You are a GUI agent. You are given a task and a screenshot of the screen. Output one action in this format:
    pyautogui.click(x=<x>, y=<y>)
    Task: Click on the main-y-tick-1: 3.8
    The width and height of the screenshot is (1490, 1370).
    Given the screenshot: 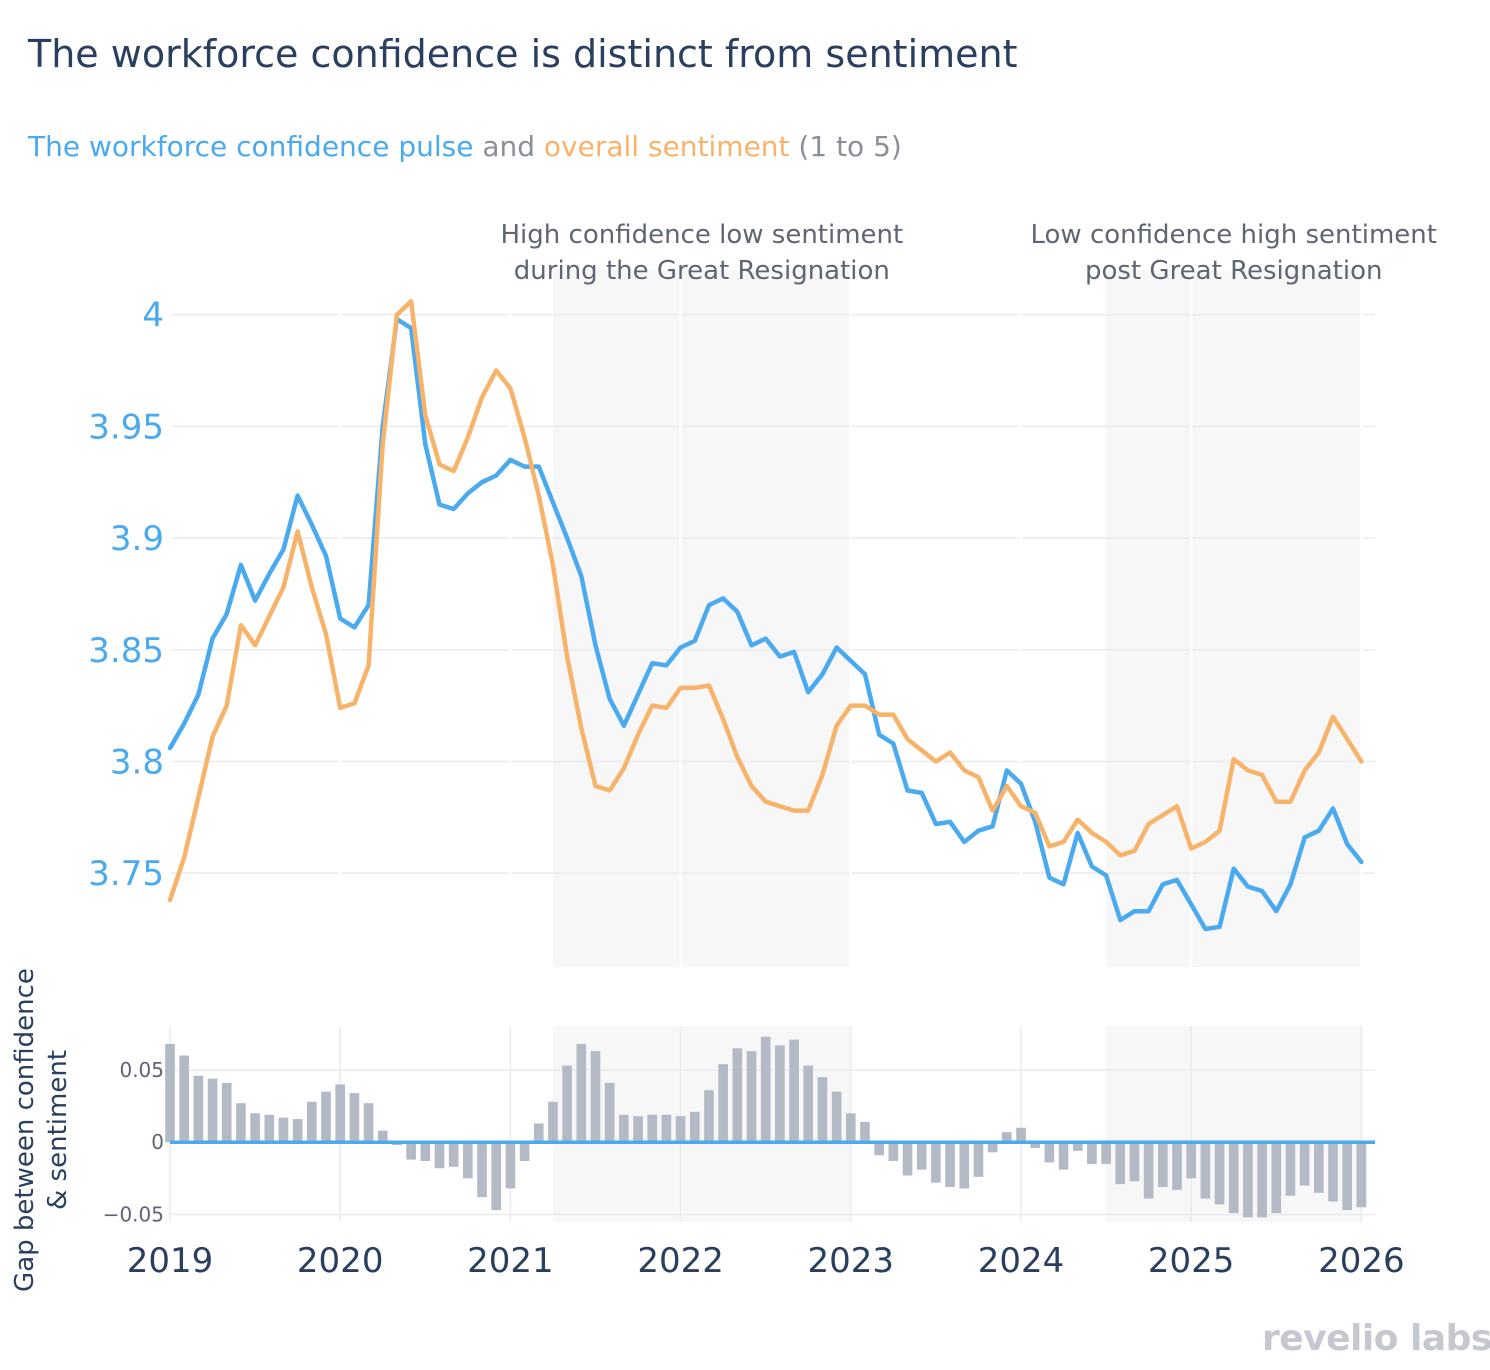 What is the action you would take?
    pyautogui.click(x=137, y=762)
    